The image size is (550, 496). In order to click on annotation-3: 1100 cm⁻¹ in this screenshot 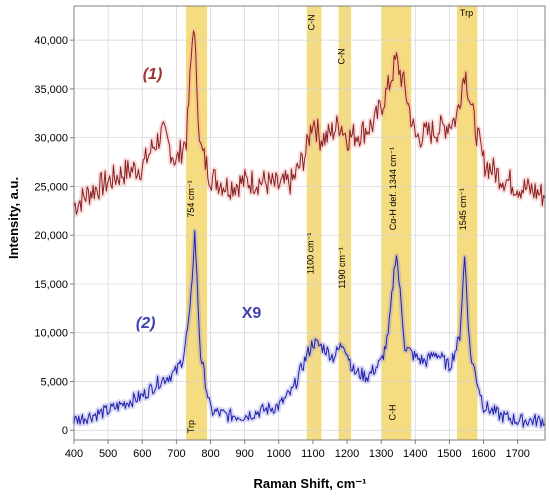, I will do `click(311, 254)`.